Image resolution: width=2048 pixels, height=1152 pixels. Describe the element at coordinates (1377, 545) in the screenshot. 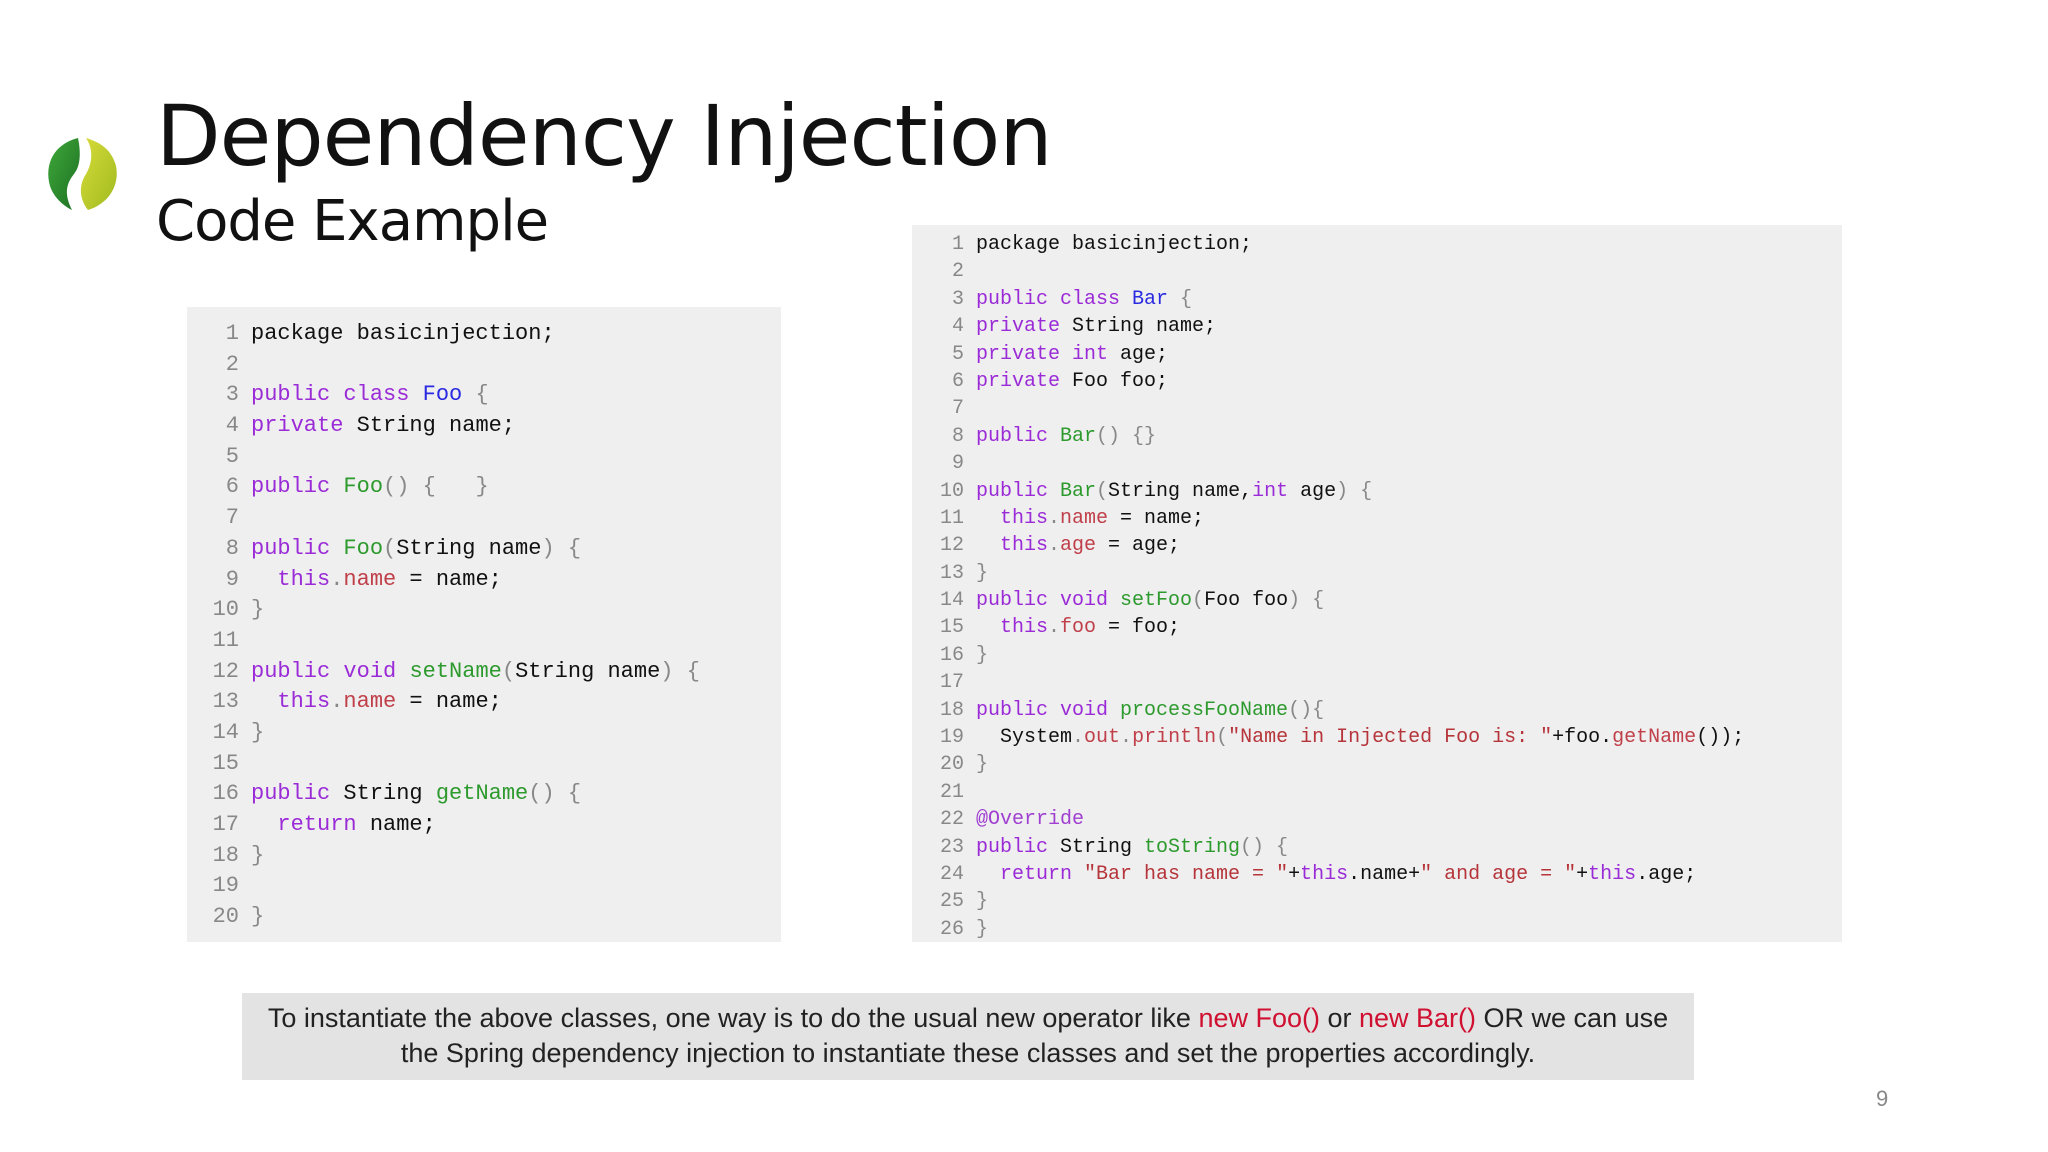

I see `code-line: 12 this. age = age;` at that location.